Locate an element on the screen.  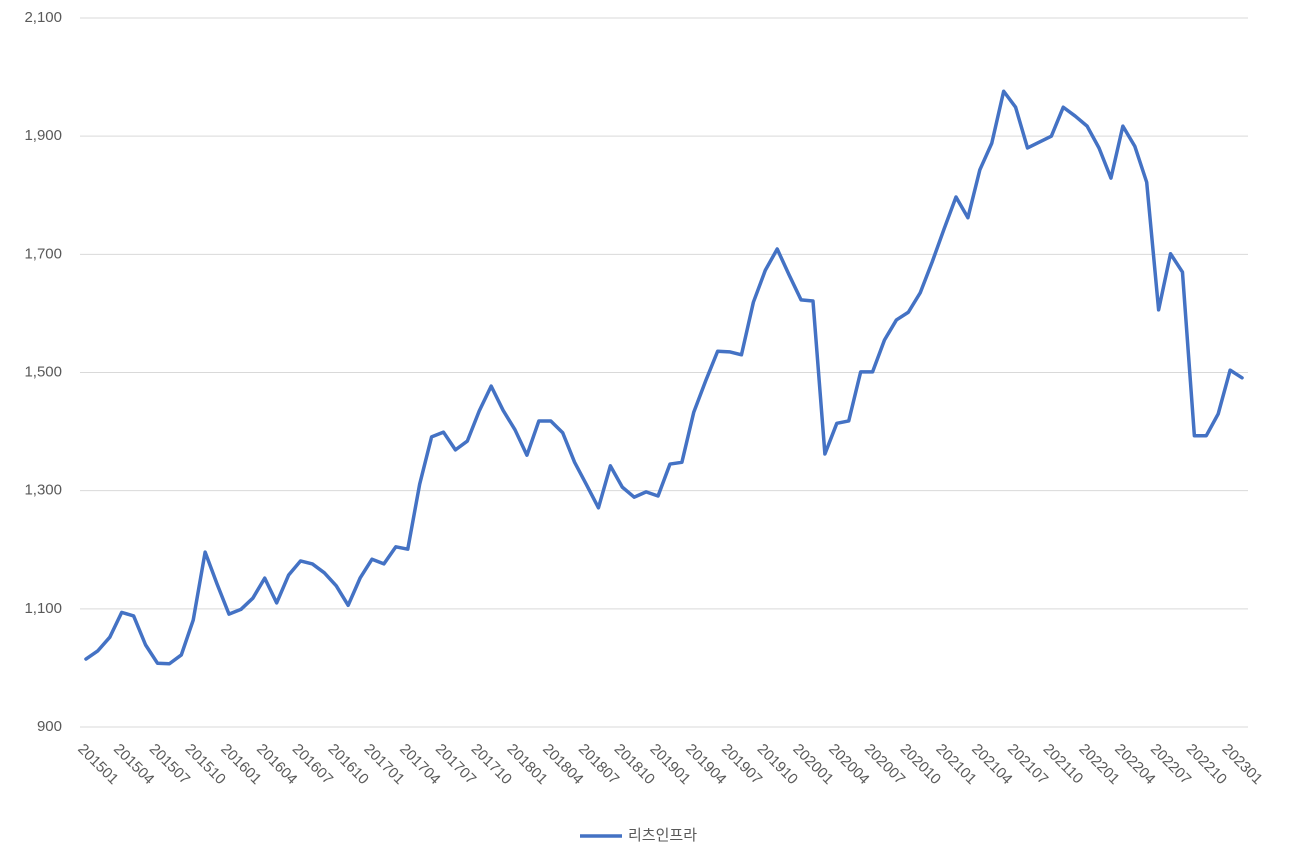
legend-item: 리츠인프라 is located at coordinates (638, 835).